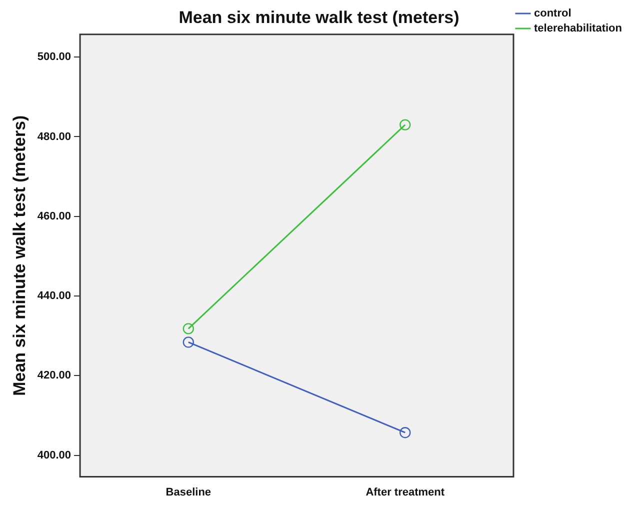 The image size is (632, 506). I want to click on chart-title: Mean six minute walk test (meters), so click(319, 17).